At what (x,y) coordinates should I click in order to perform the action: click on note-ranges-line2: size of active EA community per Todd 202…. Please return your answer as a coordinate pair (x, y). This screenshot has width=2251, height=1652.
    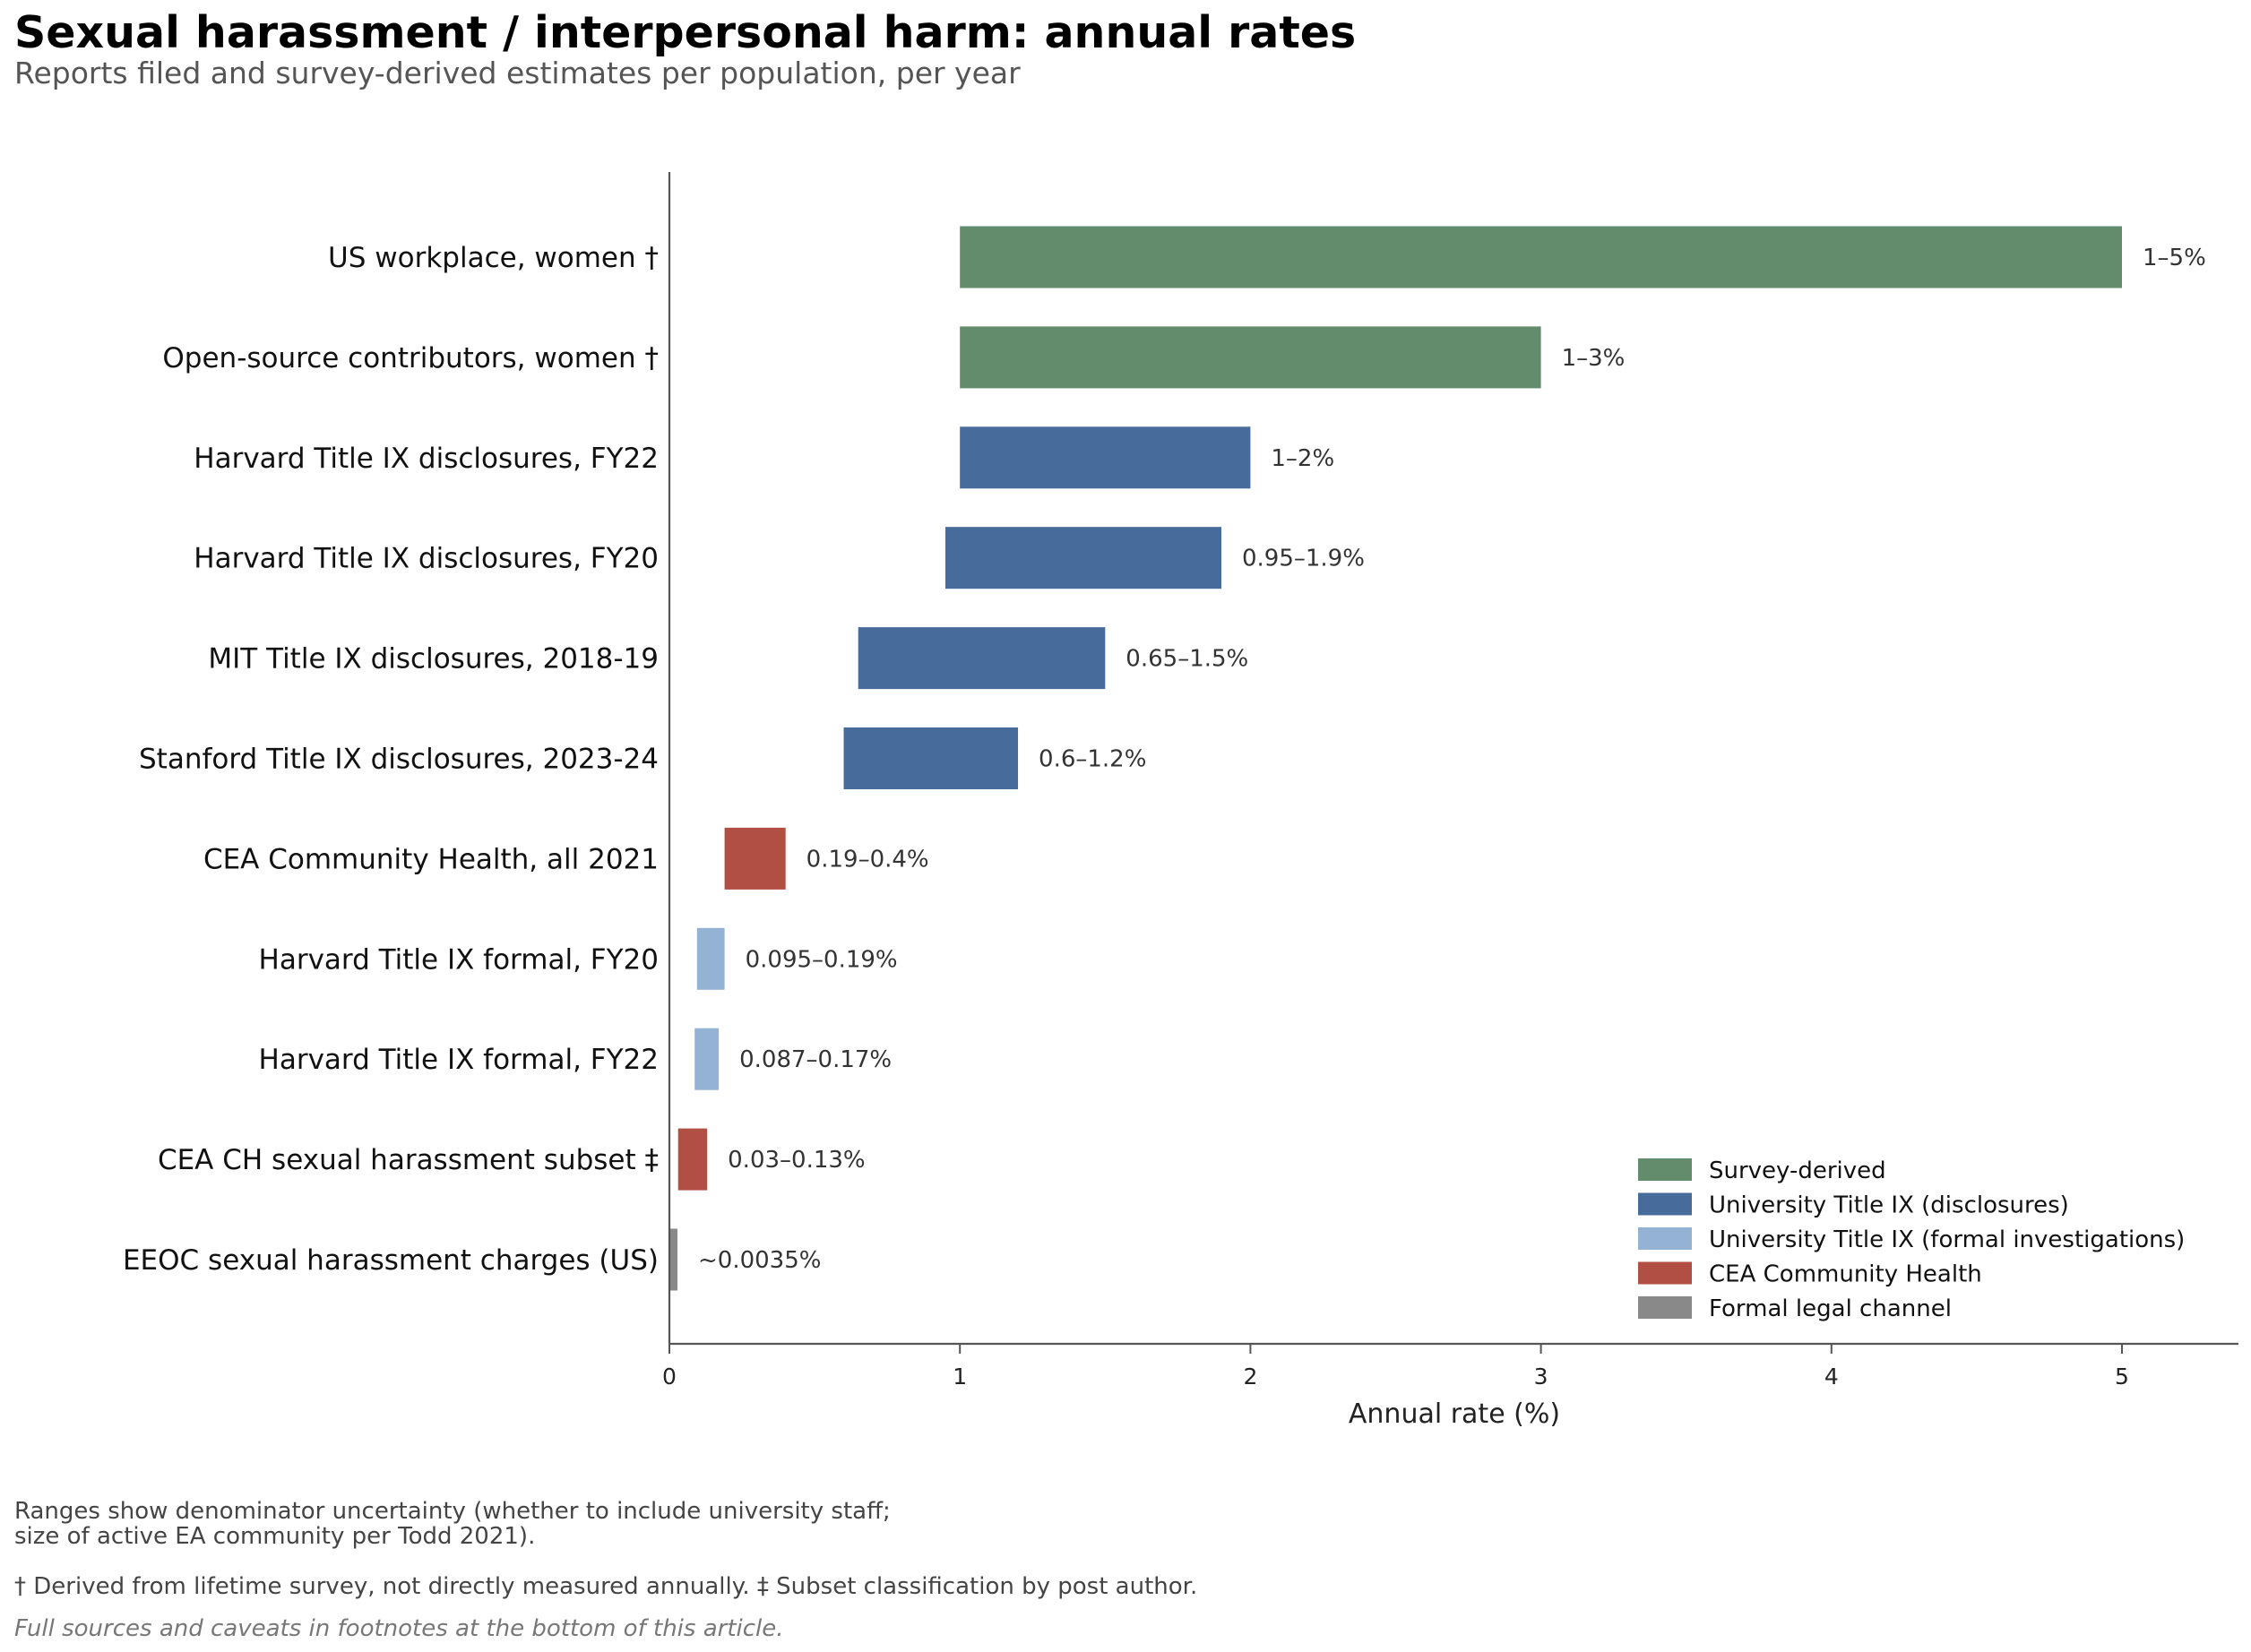
    Looking at the image, I should click on (275, 1536).